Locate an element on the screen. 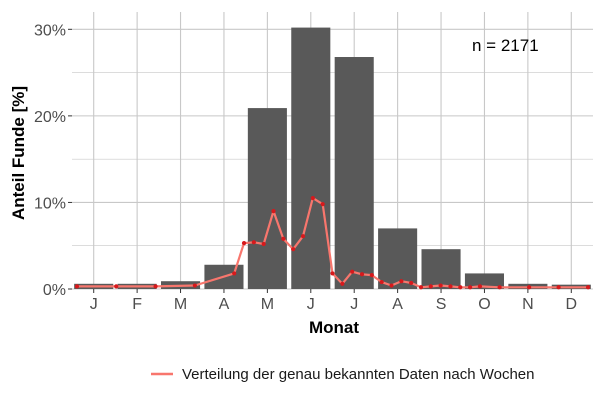 The width and height of the screenshot is (600, 400). y-axis-title: Anteil Funde [%] is located at coordinates (18, 153).